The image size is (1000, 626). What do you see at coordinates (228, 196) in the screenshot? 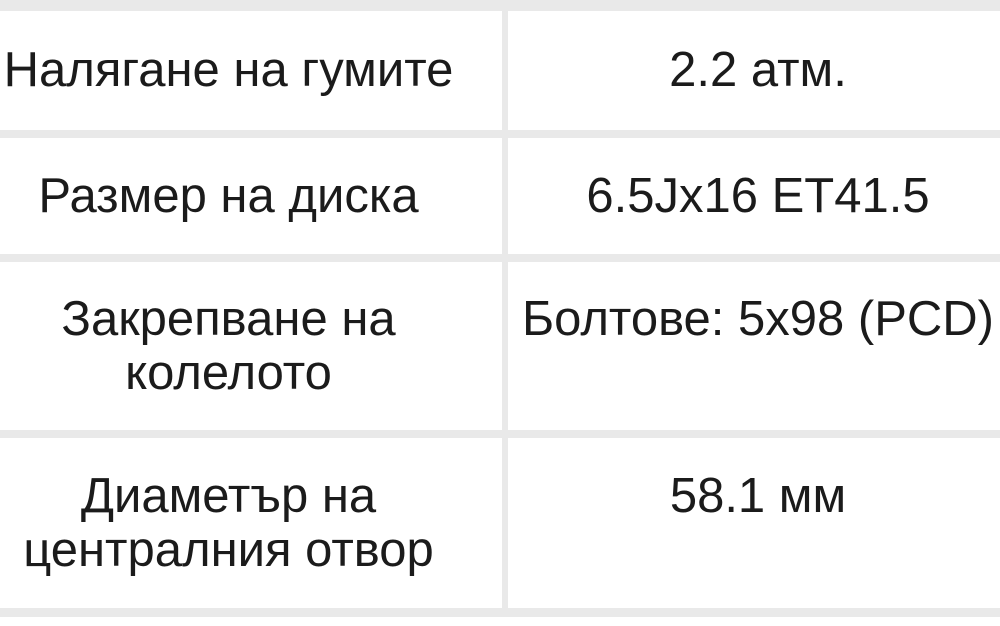
I see `spec-label: Размер на диска` at bounding box center [228, 196].